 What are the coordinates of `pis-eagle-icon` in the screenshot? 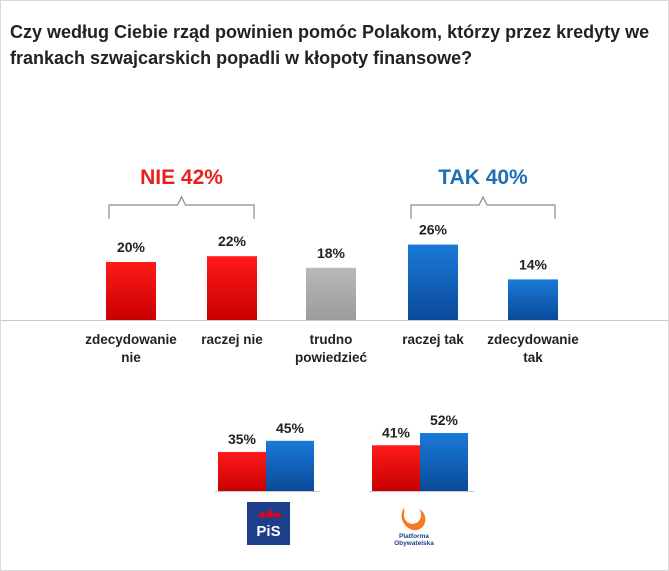 It's located at (270, 513).